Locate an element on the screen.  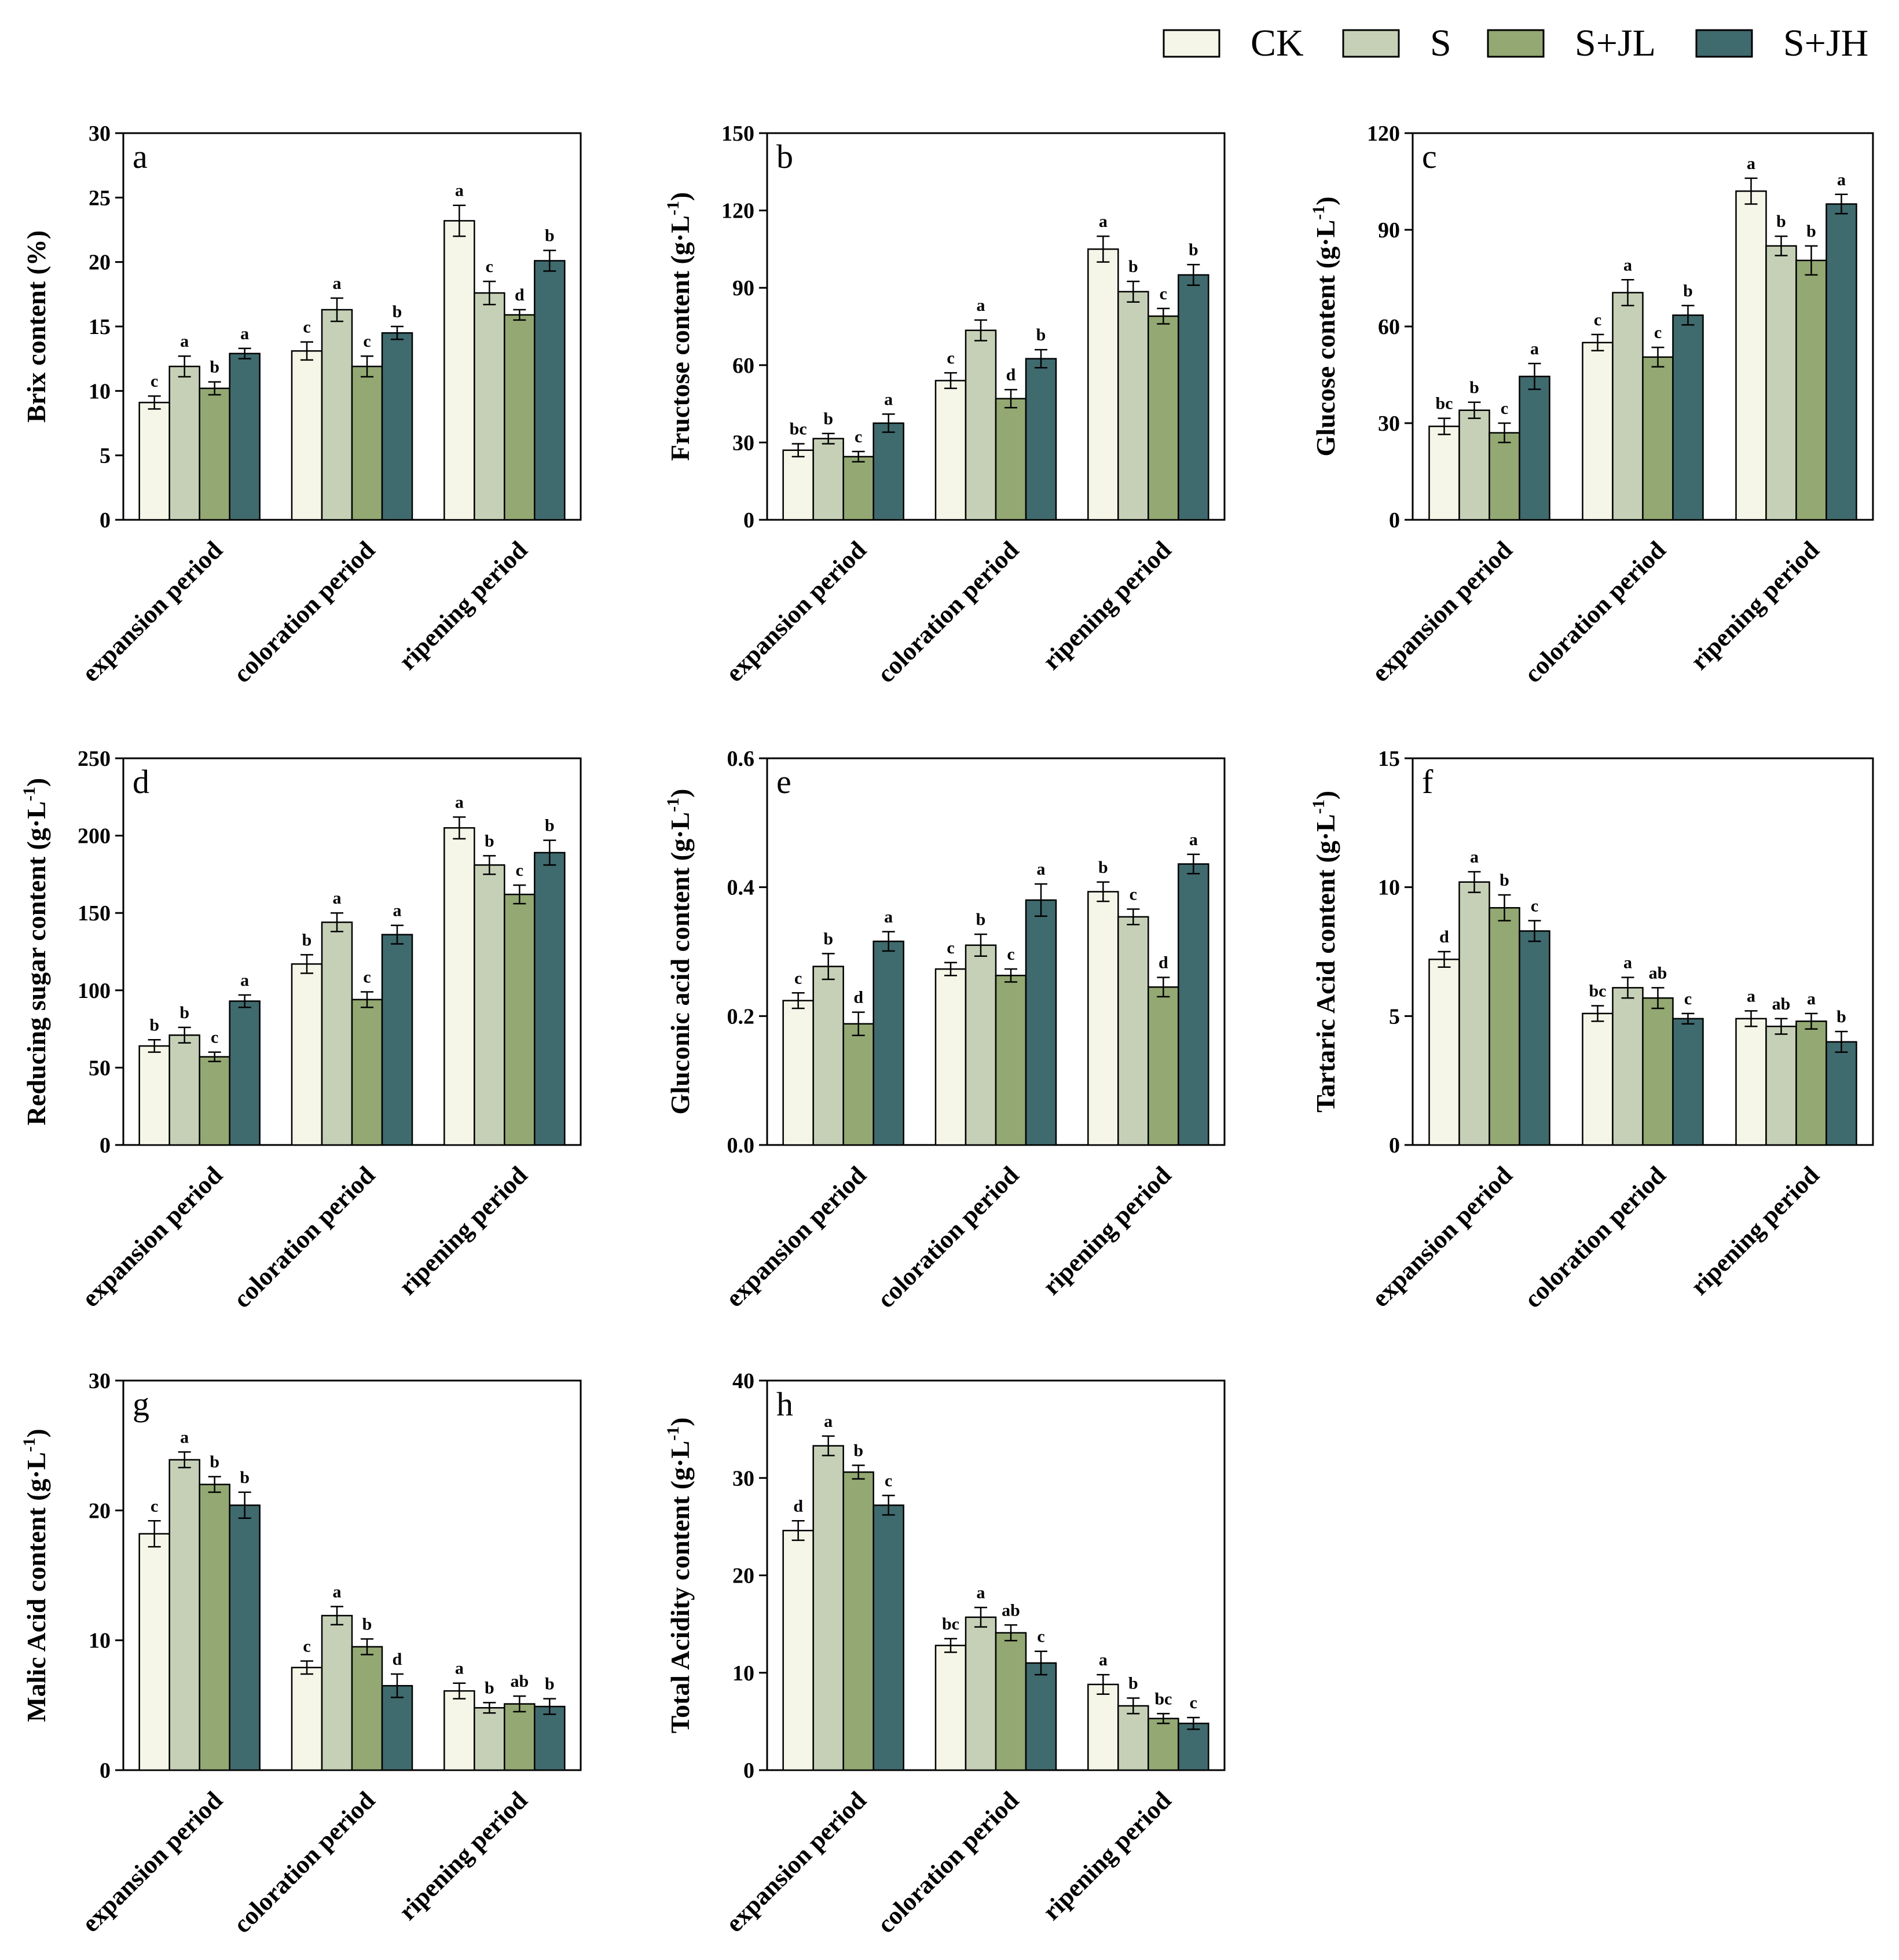
y-axis-title: Reducing sugar content (g·L-1) is located at coordinates (35, 951).